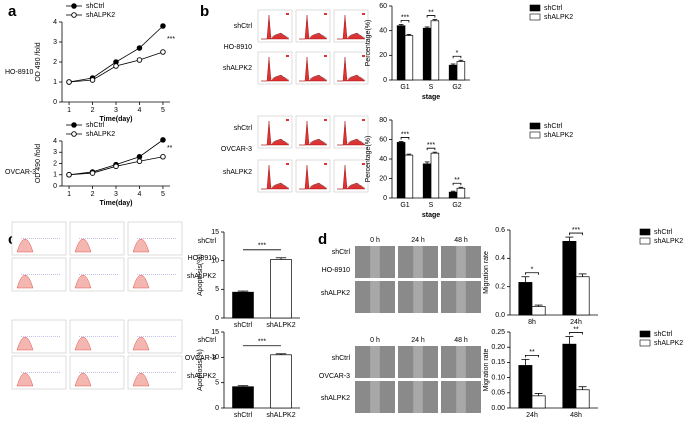 This screenshot has width=685, height=422. I want to click on x-tick-label: 24h, so click(532, 415).